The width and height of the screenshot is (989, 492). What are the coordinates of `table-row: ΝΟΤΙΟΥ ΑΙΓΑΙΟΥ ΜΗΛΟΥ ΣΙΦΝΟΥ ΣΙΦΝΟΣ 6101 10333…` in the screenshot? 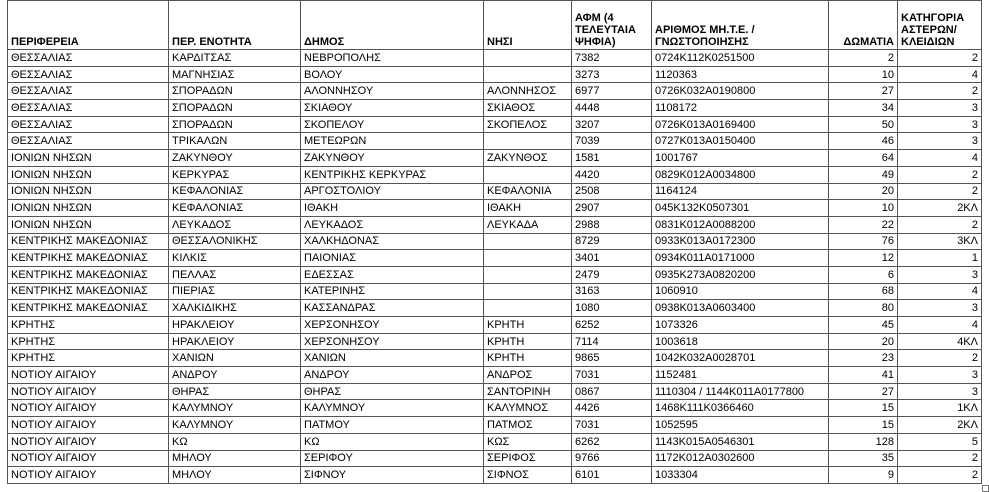 It's located at (494, 475).